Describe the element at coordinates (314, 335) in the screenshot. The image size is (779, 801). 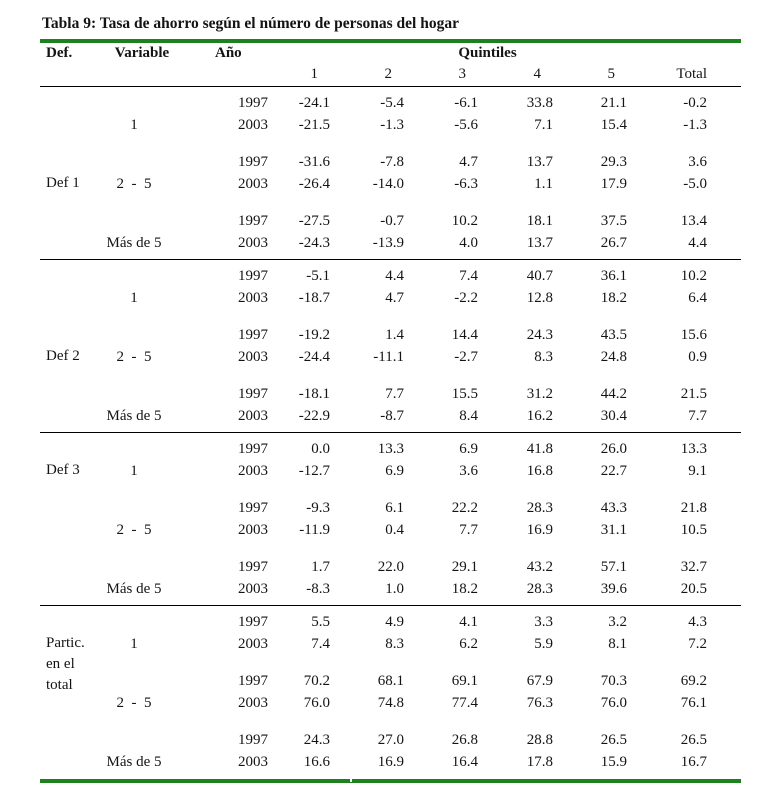
I see `quintile-1-cell: -19.2` at that location.